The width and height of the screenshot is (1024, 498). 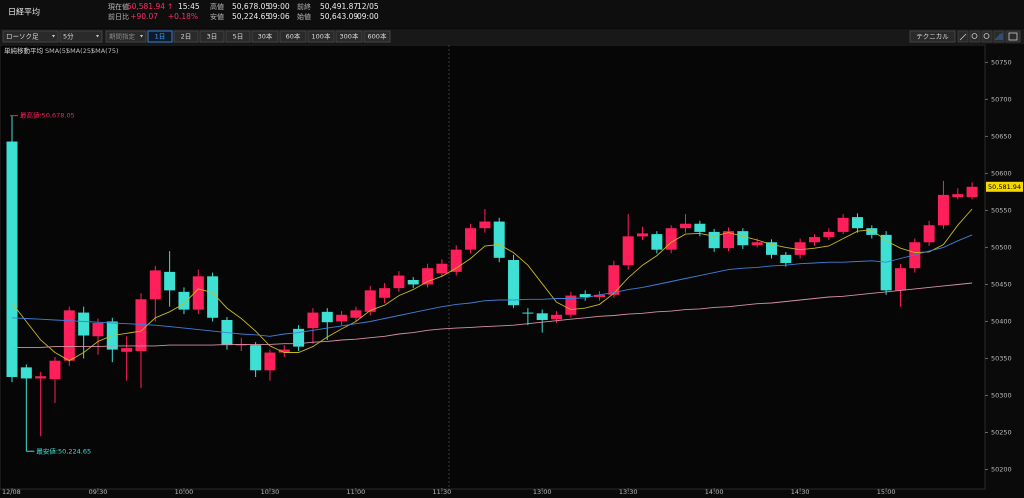 I want to click on technical: テクニカル, so click(x=932, y=37).